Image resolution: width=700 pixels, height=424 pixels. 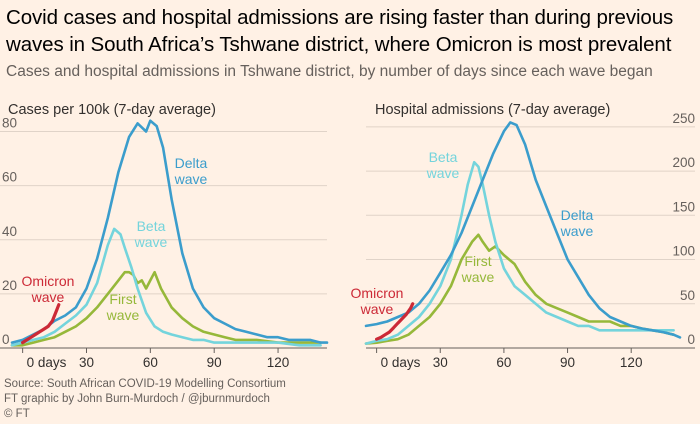 I want to click on y-tick-label: 250, so click(x=683, y=118).